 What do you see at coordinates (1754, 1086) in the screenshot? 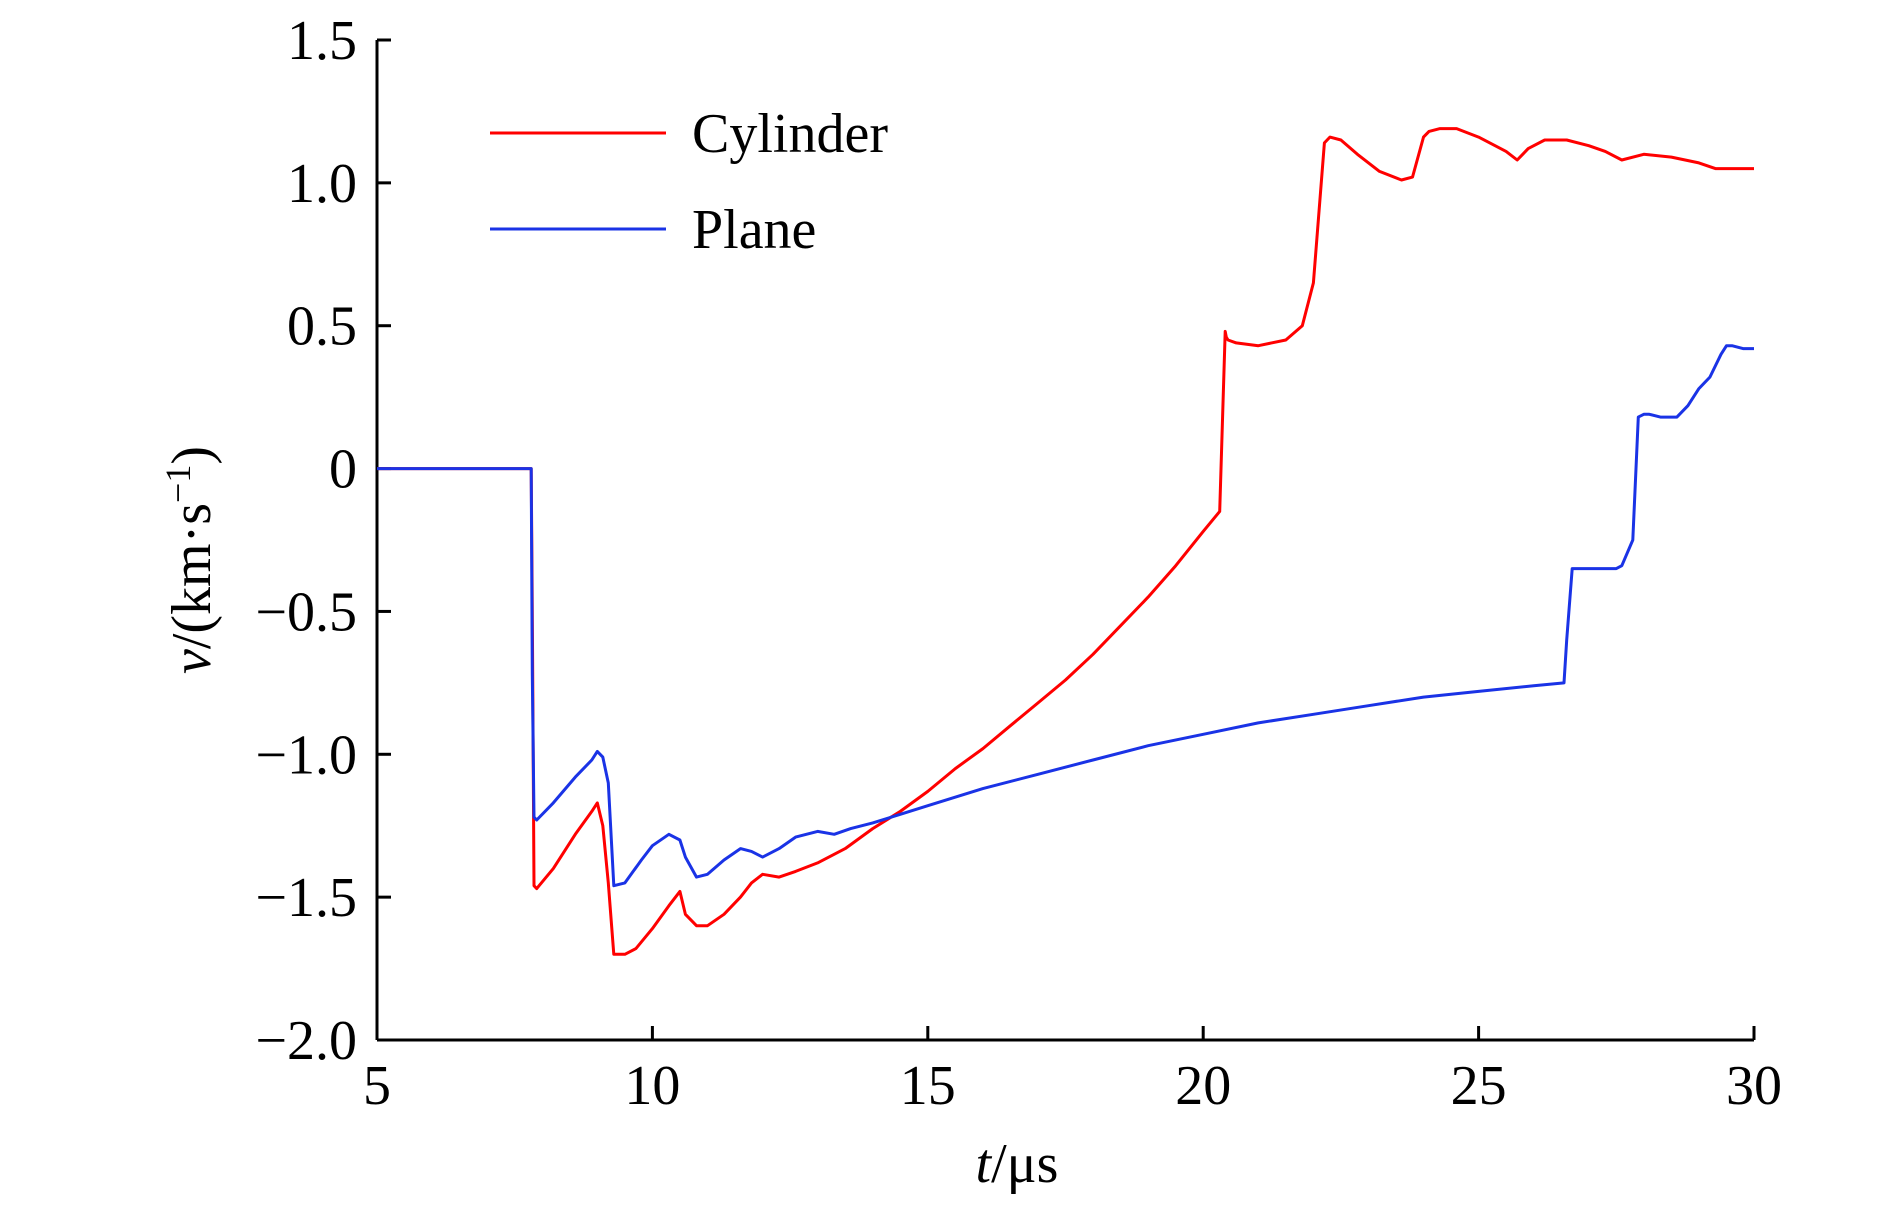
I see `x-tick-label: 30` at bounding box center [1754, 1086].